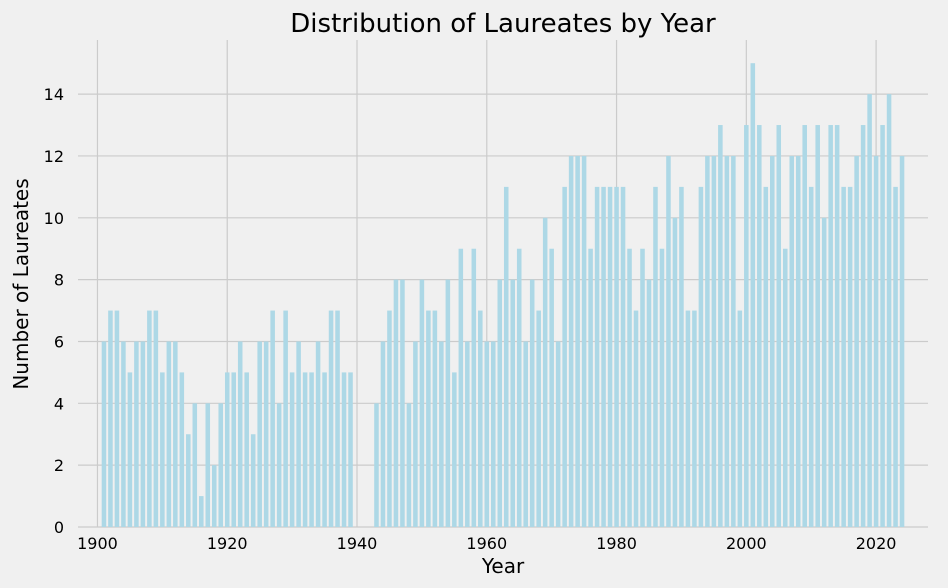 The height and width of the screenshot is (588, 948). What do you see at coordinates (54, 156) in the screenshot?
I see `y-tick-label: 12` at bounding box center [54, 156].